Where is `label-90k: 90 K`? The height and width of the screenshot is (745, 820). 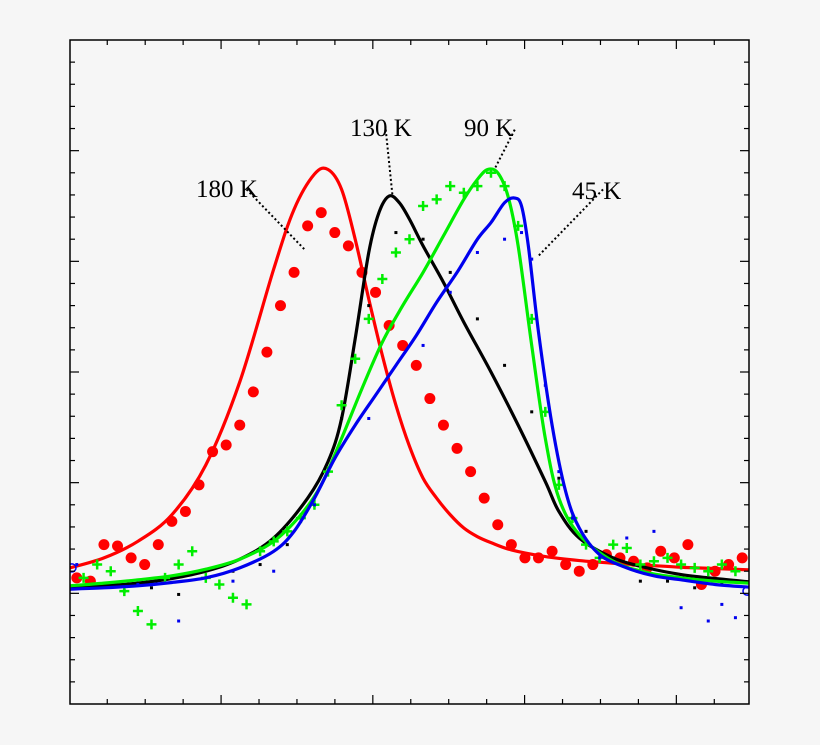
label-90k: 90 K is located at coordinates (488, 128).